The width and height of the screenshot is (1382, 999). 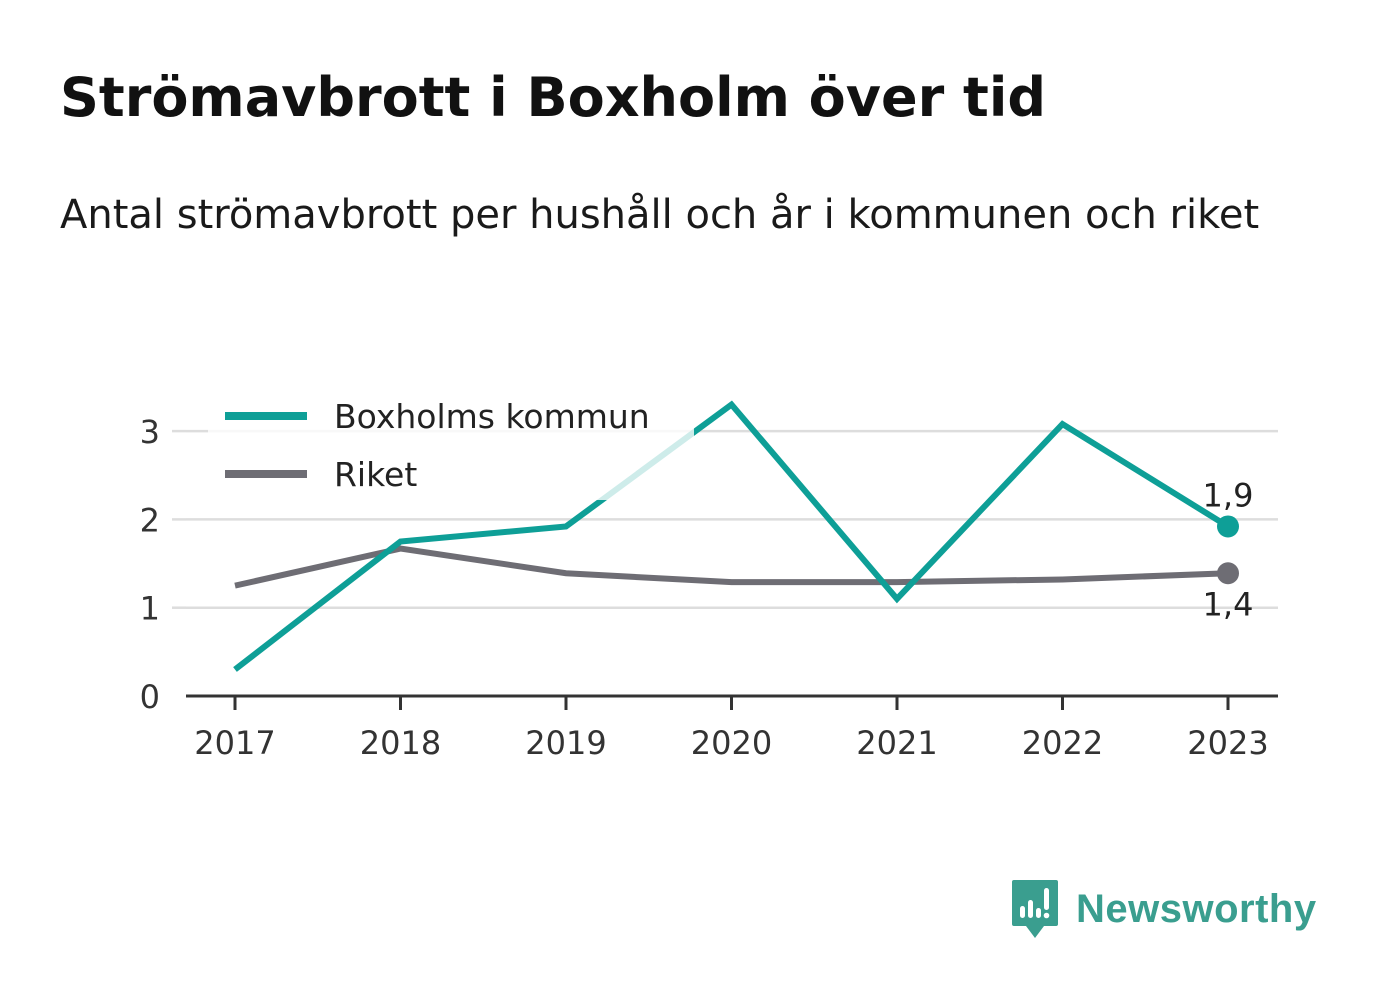 What do you see at coordinates (731, 567) in the screenshot?
I see `series-line-riket` at bounding box center [731, 567].